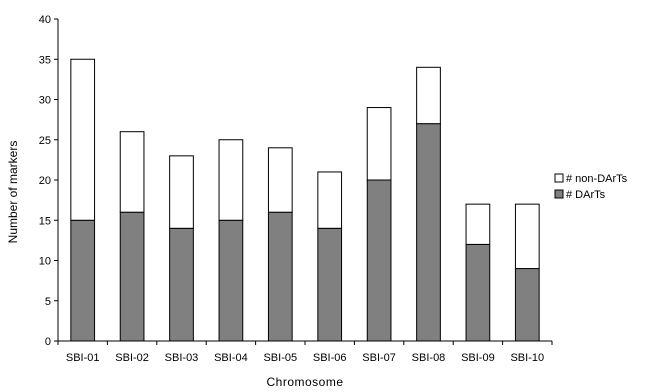 This screenshot has height=392, width=645. I want to click on legend: # non-DArTs # DArTs, so click(591, 187).